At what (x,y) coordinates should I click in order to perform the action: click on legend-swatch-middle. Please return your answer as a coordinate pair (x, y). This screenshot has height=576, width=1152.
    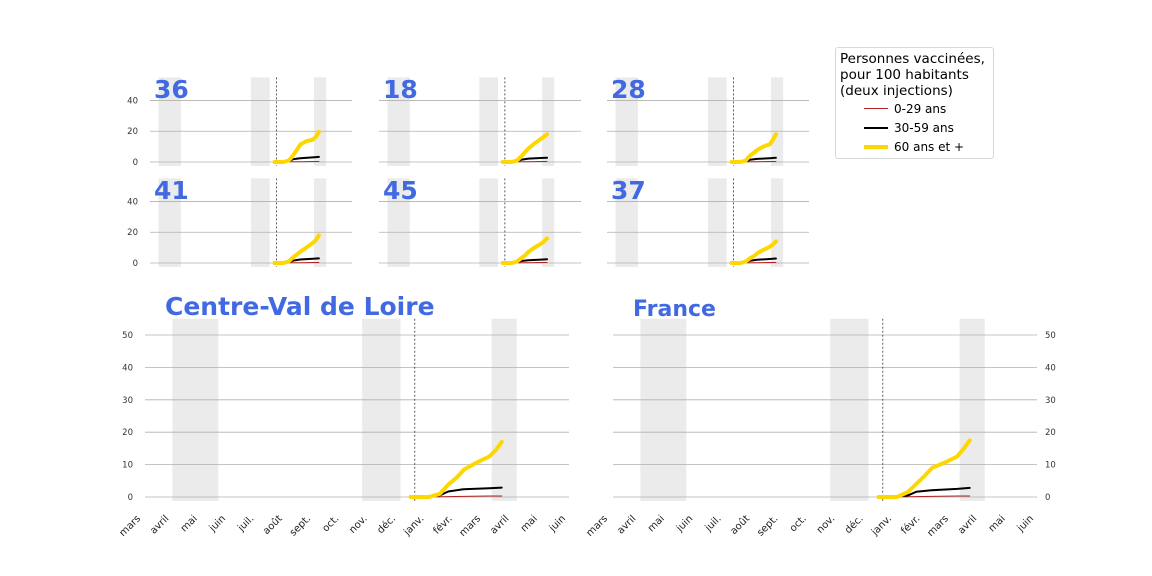
    Looking at the image, I should click on (876, 127).